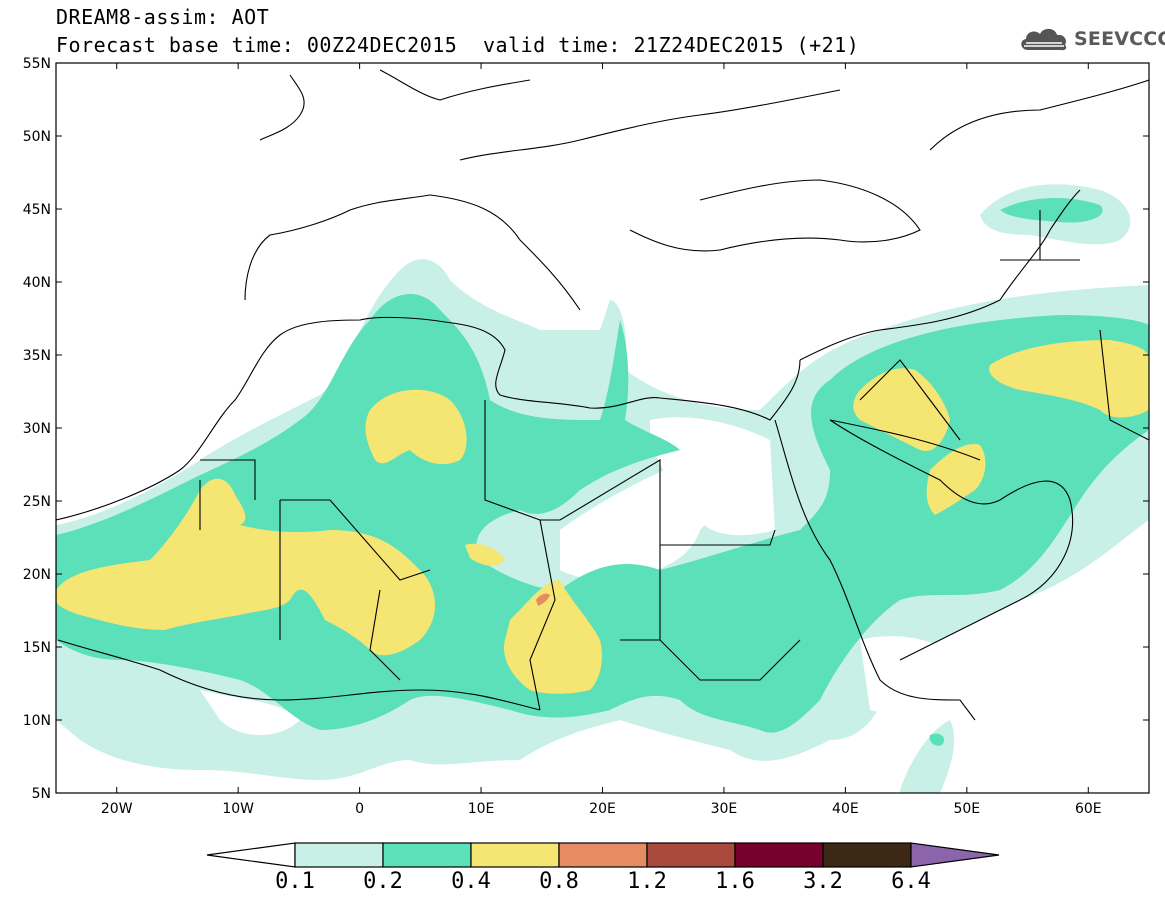  What do you see at coordinates (955, 855) in the screenshot?
I see `colorbar-max-arrow` at bounding box center [955, 855].